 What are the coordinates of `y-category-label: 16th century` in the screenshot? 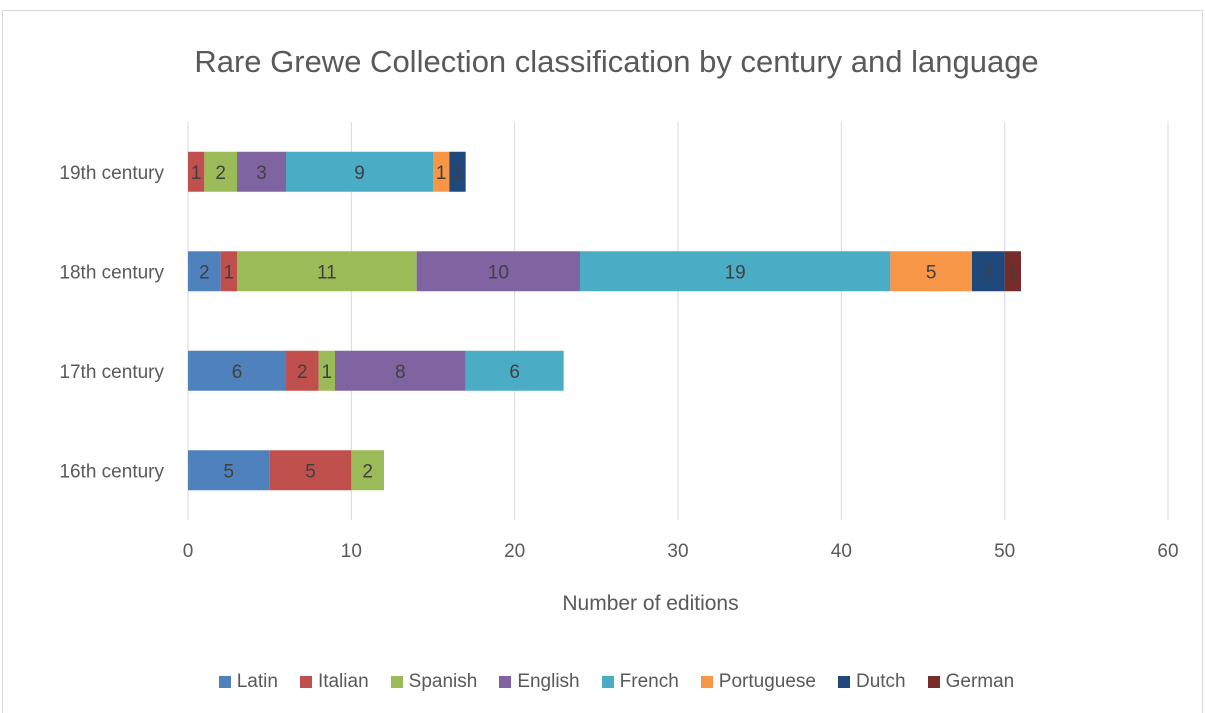 It's located at (111, 471).